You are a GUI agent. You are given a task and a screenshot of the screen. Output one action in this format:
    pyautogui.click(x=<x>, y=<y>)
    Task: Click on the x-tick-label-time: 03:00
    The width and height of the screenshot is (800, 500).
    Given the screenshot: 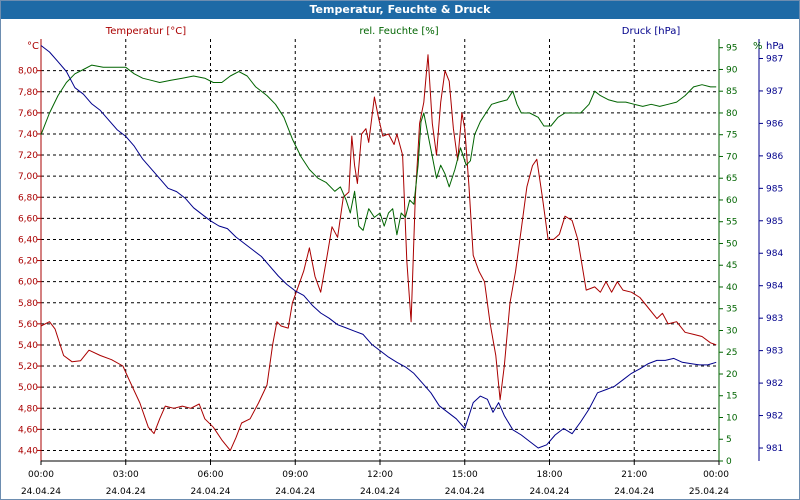 What is the action you would take?
    pyautogui.click(x=126, y=475)
    